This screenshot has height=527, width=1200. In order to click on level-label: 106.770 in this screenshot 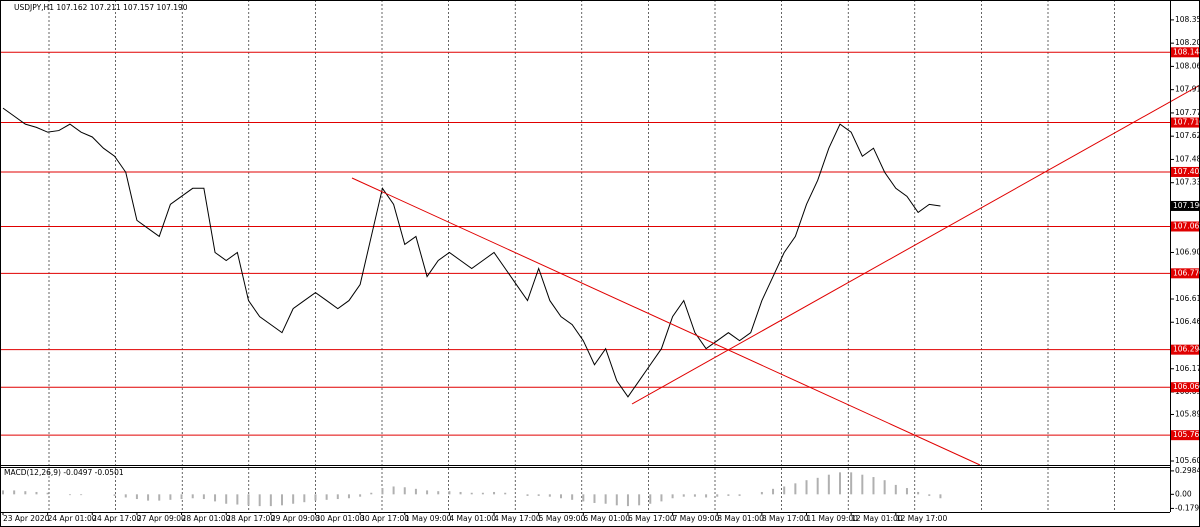, I will do `click(1186, 272)`.